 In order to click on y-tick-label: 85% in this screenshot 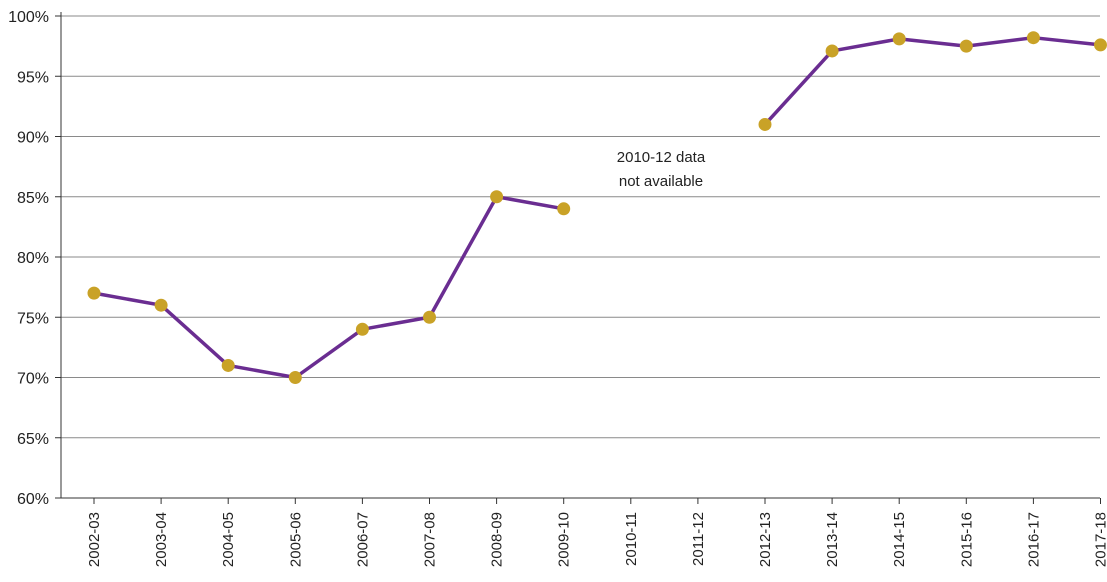, I will do `click(33, 198)`.